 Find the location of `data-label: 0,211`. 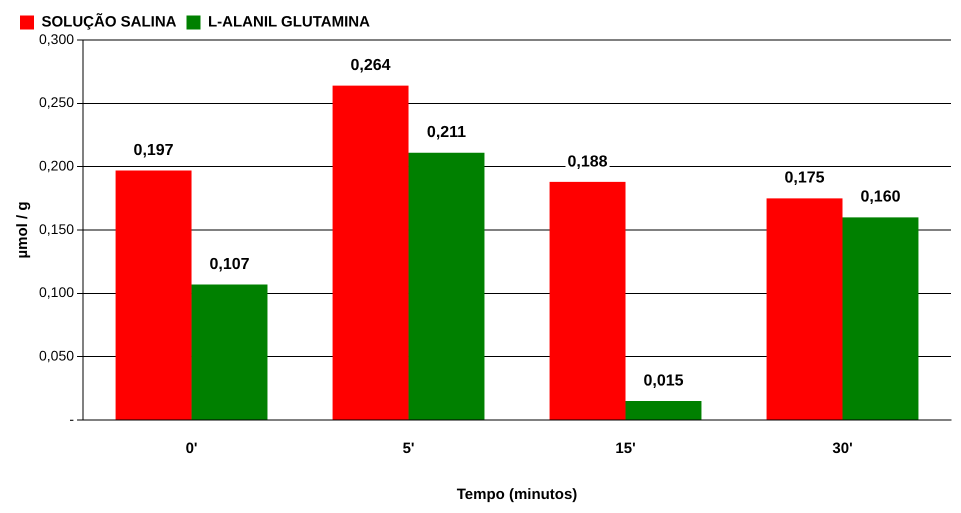

data-label: 0,211 is located at coordinates (446, 133).